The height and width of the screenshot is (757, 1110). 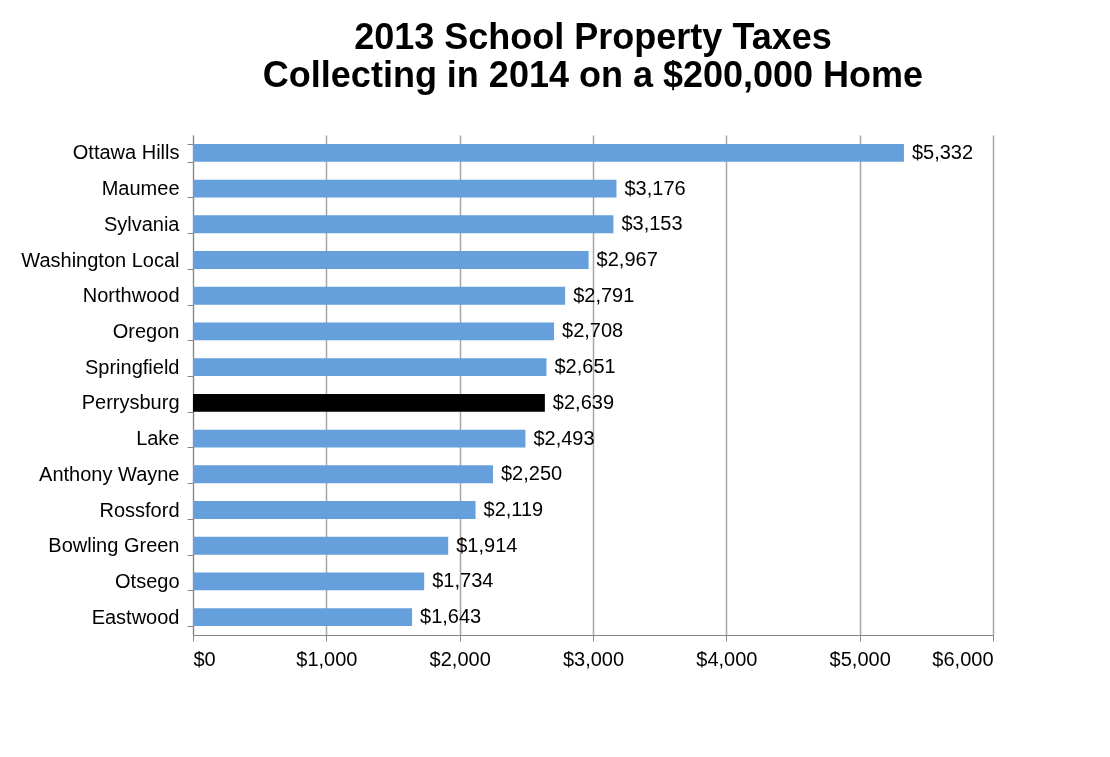 What do you see at coordinates (140, 188) in the screenshot?
I see `y-tick-label: Maumee` at bounding box center [140, 188].